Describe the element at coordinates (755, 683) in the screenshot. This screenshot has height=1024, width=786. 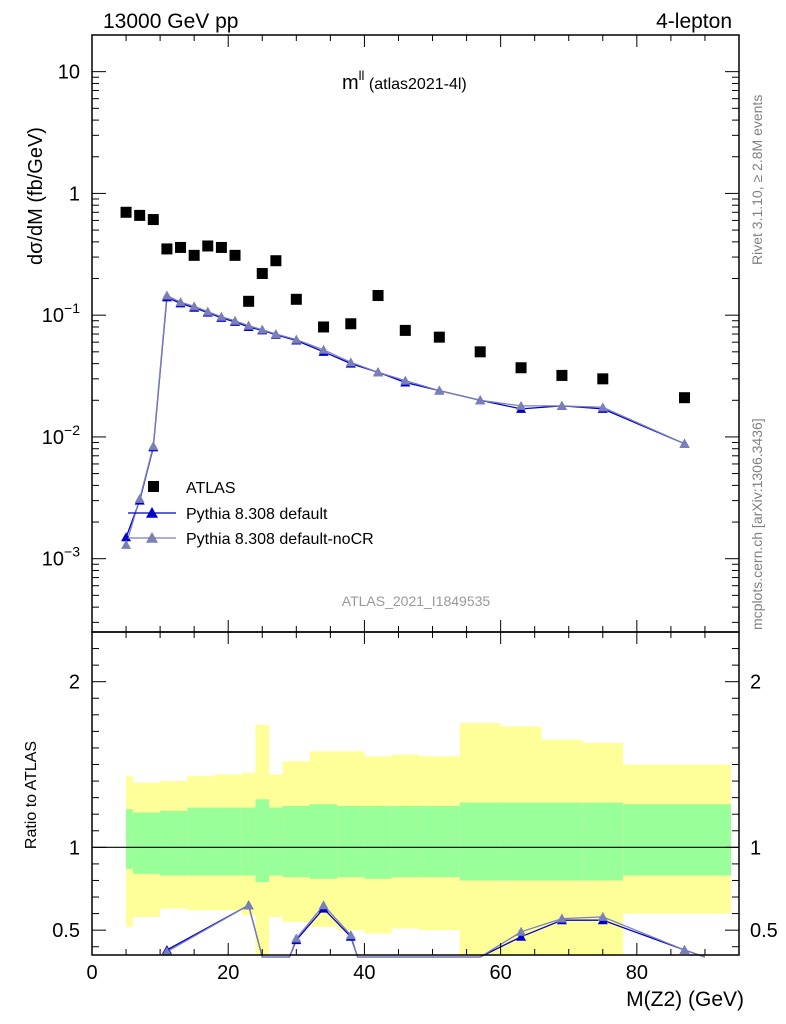
I see `ratio-y-tick-label-right: 2` at that location.